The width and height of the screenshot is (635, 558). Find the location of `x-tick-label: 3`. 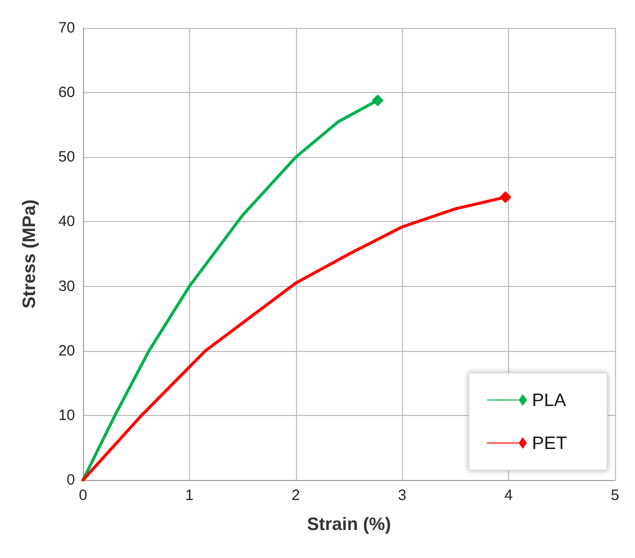

x-tick-label: 3 is located at coordinates (402, 495).